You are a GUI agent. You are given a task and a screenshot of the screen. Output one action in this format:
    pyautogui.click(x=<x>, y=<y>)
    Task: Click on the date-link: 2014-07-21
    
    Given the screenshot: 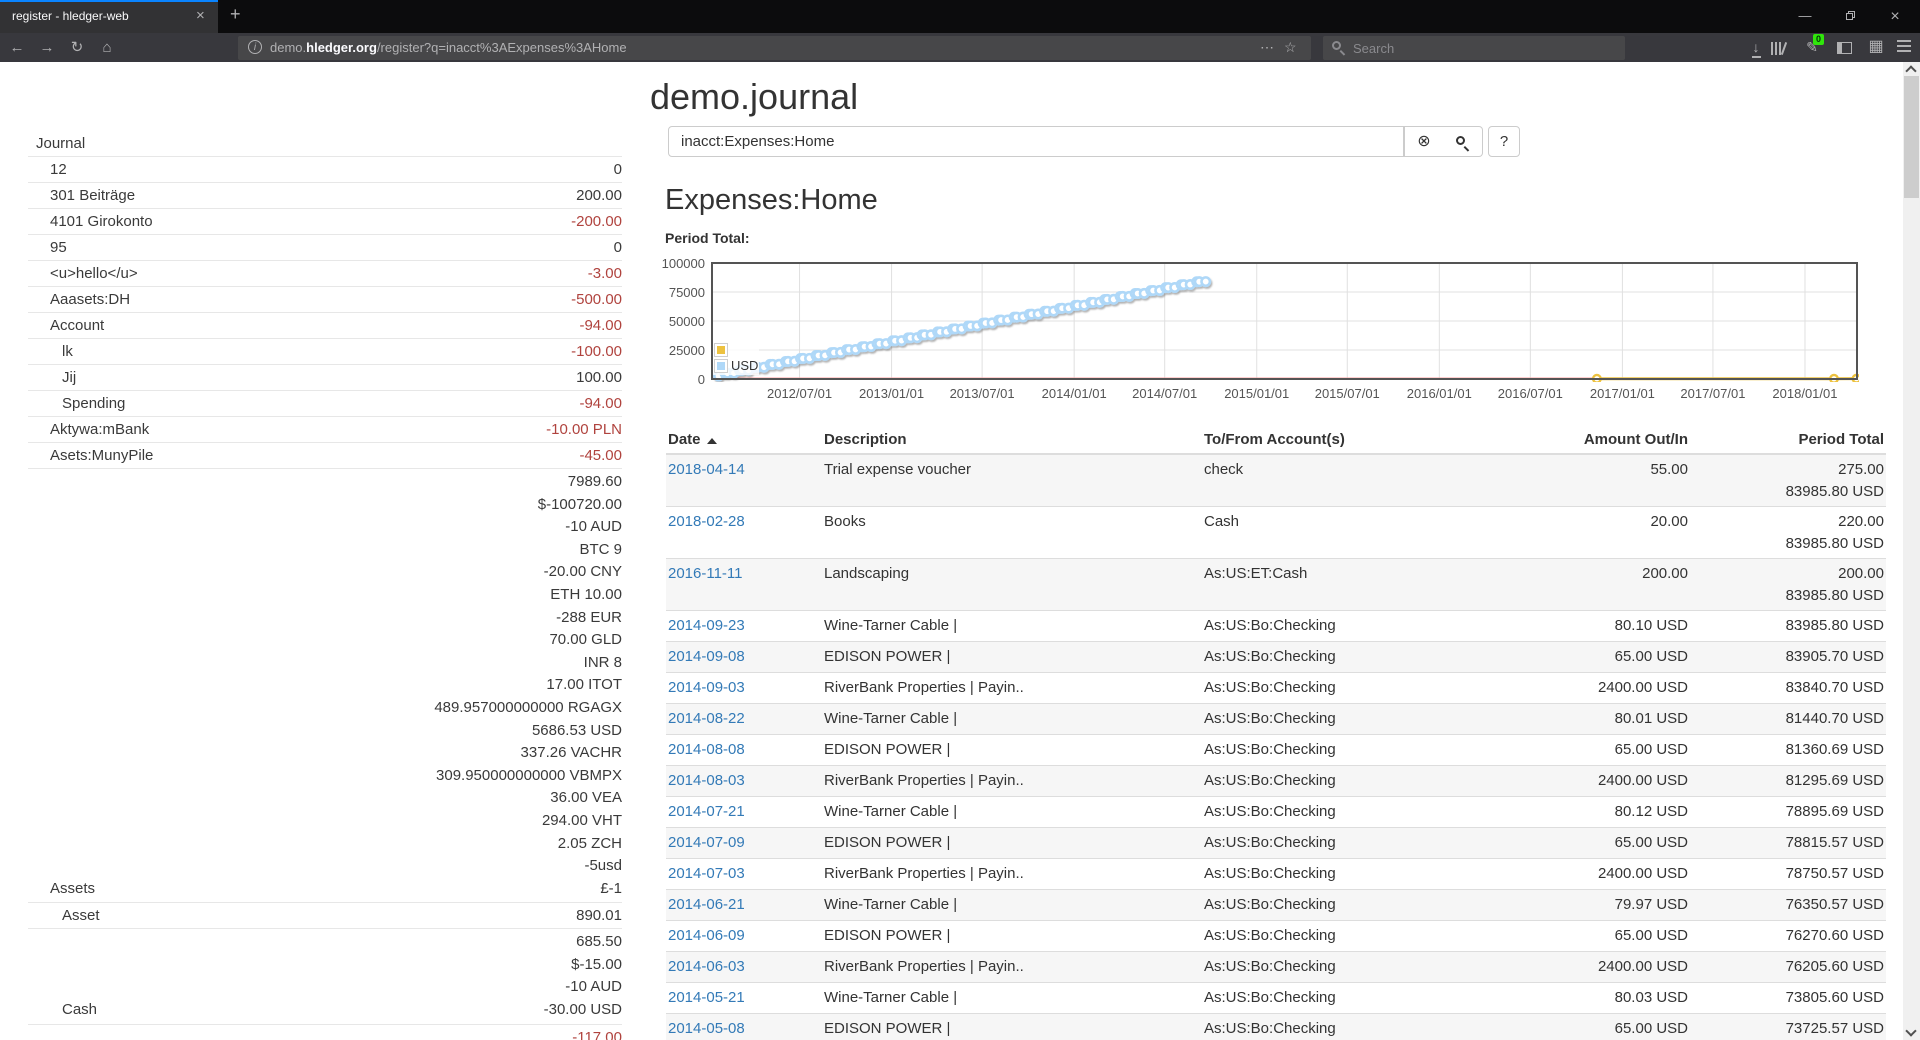 What is the action you would take?
    pyautogui.click(x=706, y=811)
    